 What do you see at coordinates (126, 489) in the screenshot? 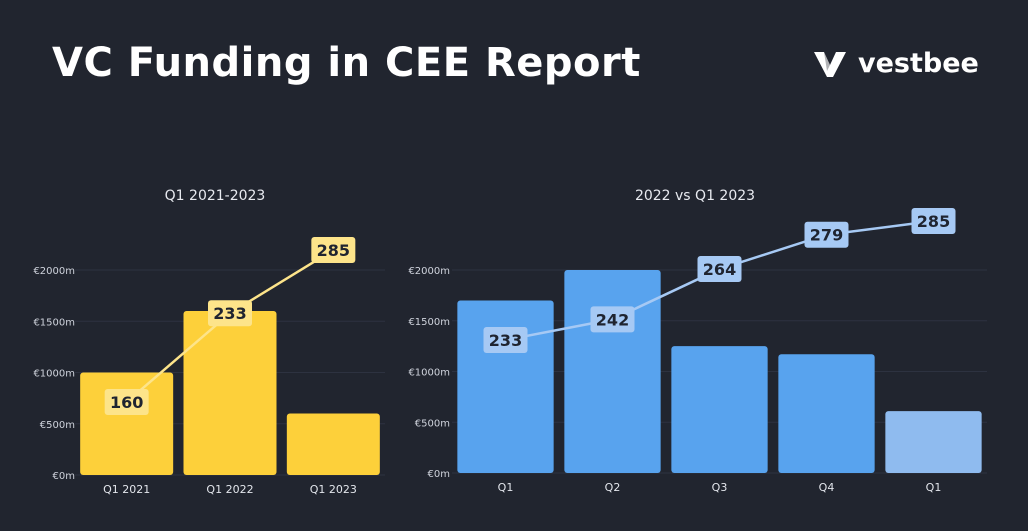
I see `x-tick-label: Q1 2021` at bounding box center [126, 489].